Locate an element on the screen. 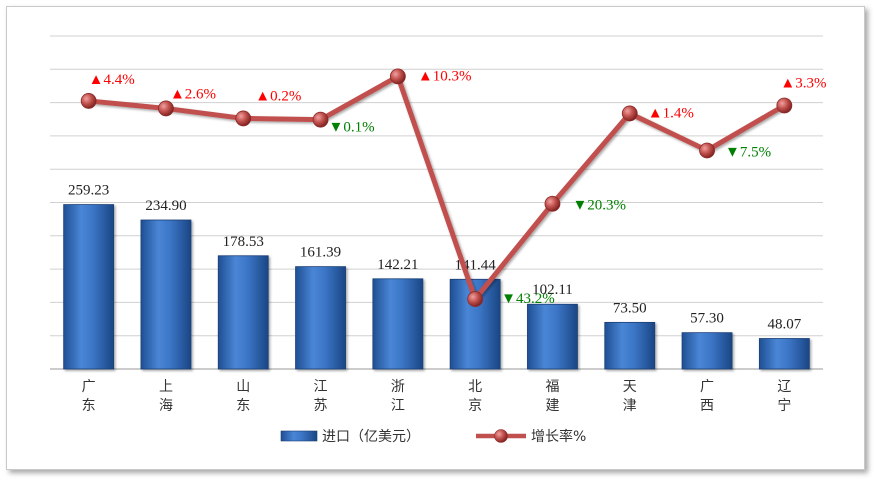 This screenshot has height=480, width=875. rate-label: ▲0.2% is located at coordinates (278, 96).